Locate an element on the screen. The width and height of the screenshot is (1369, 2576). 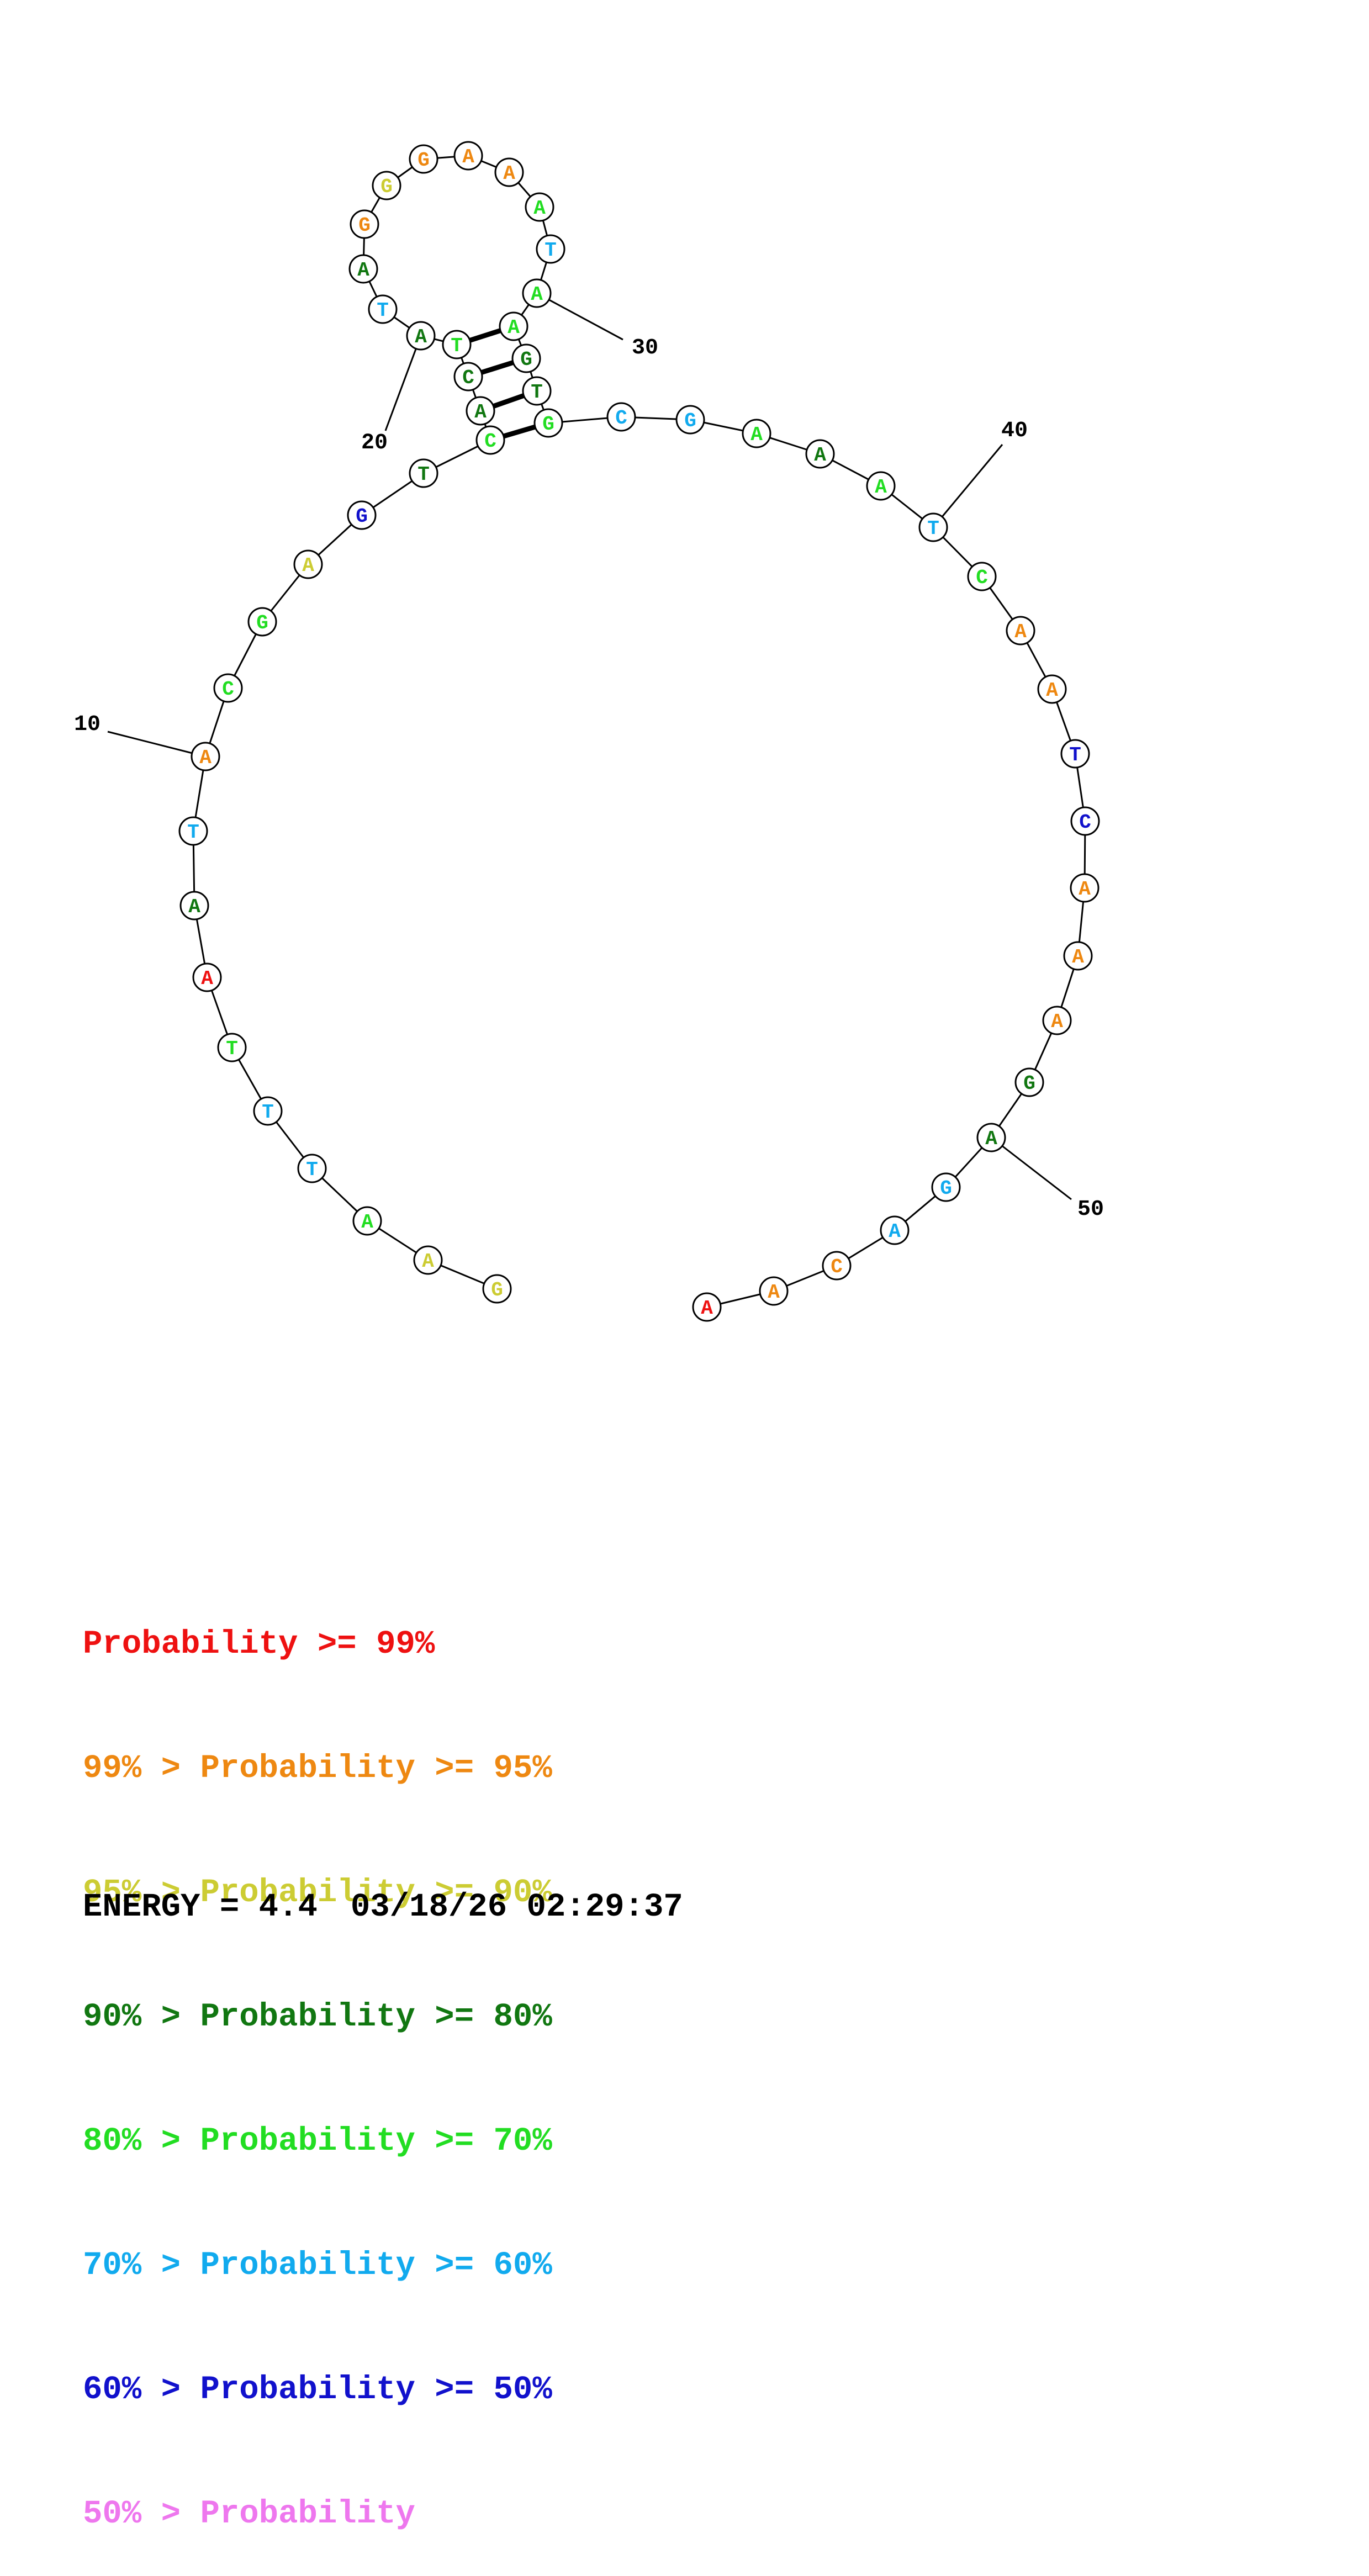
energy-footer: ENERGY = 4.4 03/18/26 02:29:37 is located at coordinates (383, 1908).